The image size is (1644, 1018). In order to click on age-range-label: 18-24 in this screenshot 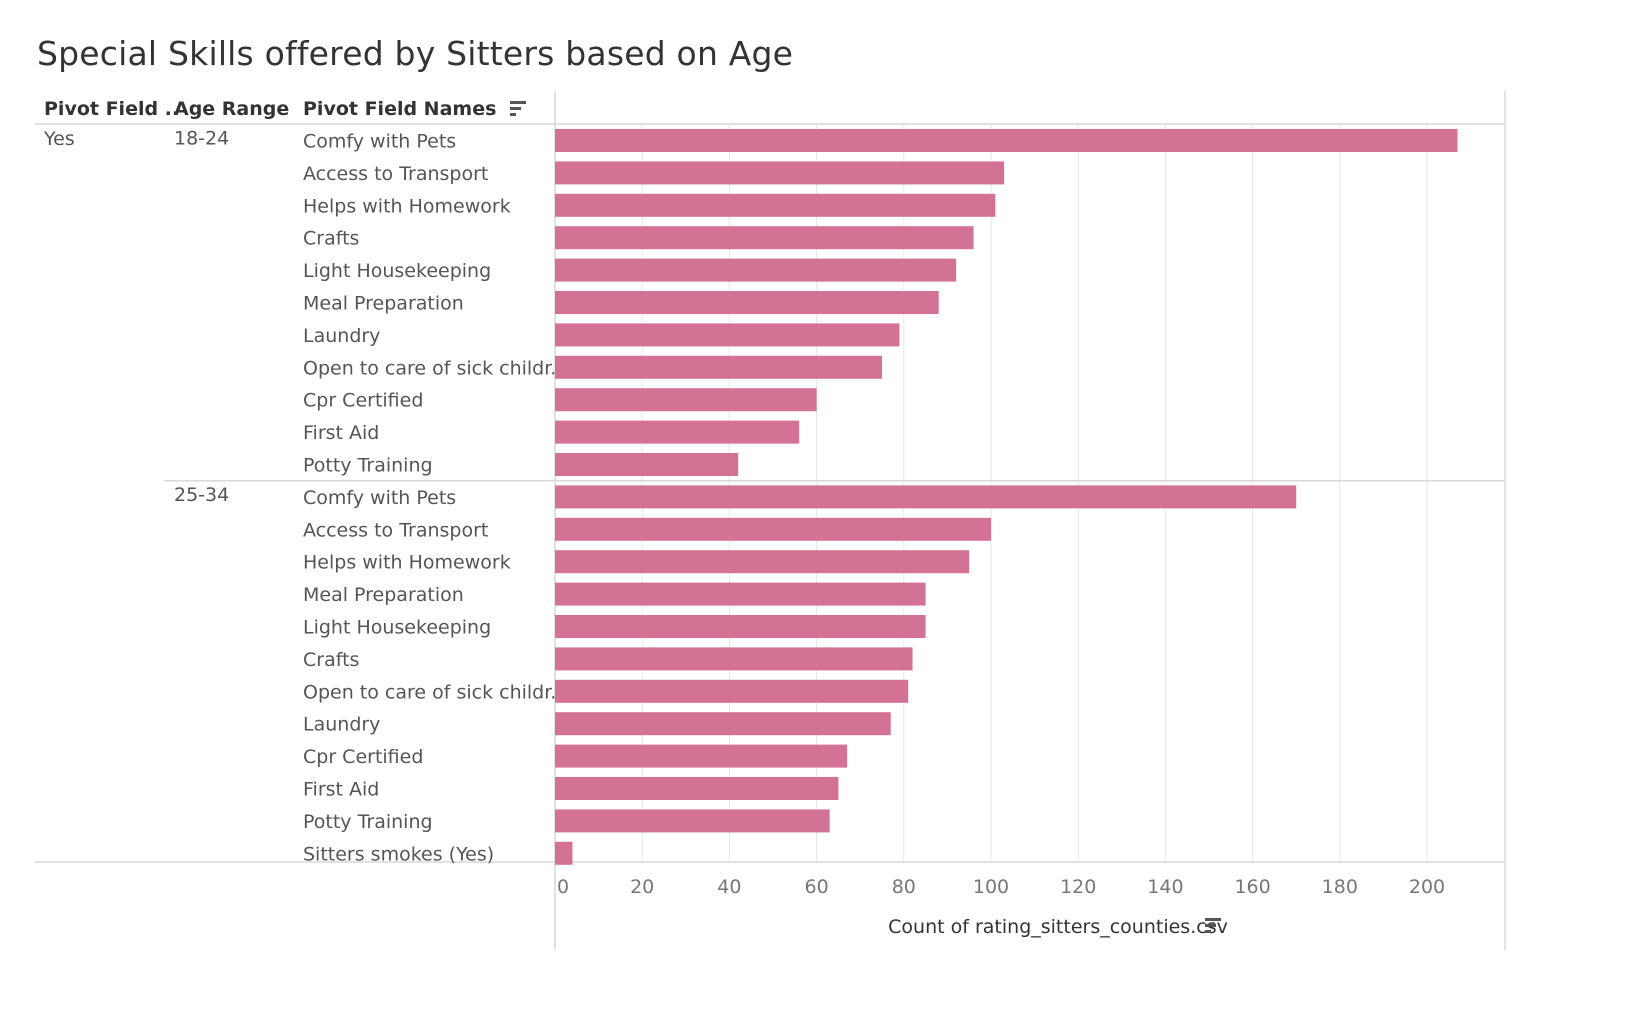, I will do `click(201, 139)`.